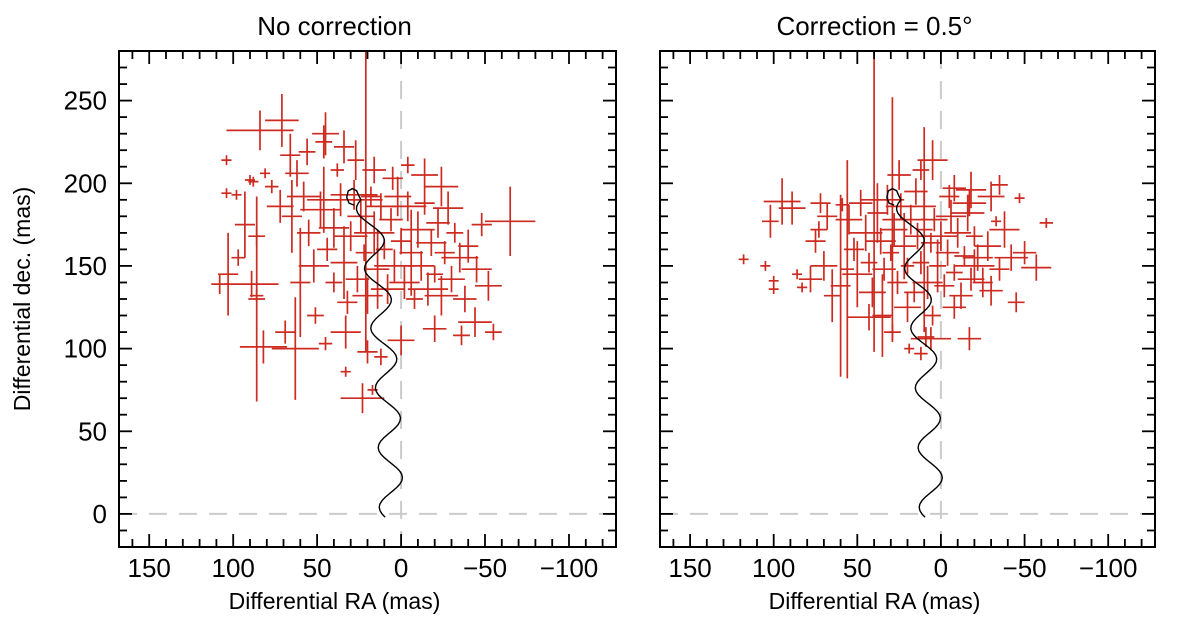  What do you see at coordinates (334, 26) in the screenshot?
I see `panel-title: No correction` at bounding box center [334, 26].